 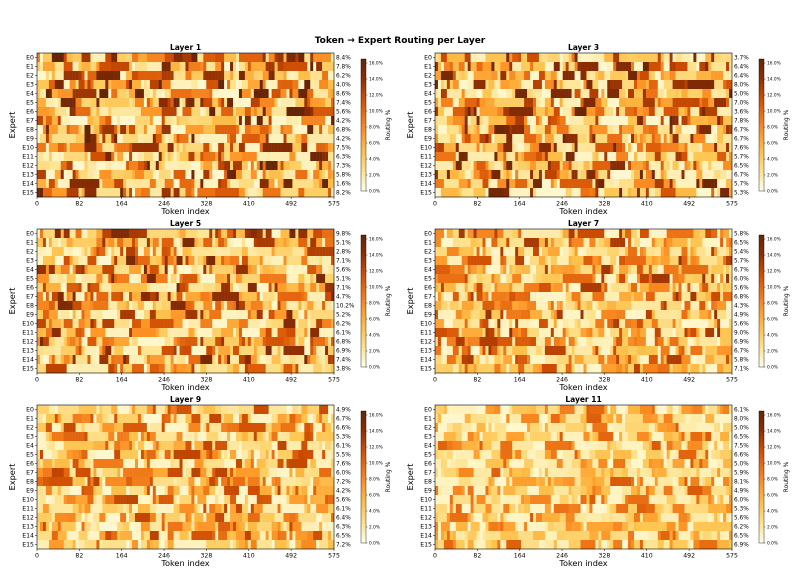 I want to click on colorbar-tick-label: 12.0%, so click(x=376, y=96).